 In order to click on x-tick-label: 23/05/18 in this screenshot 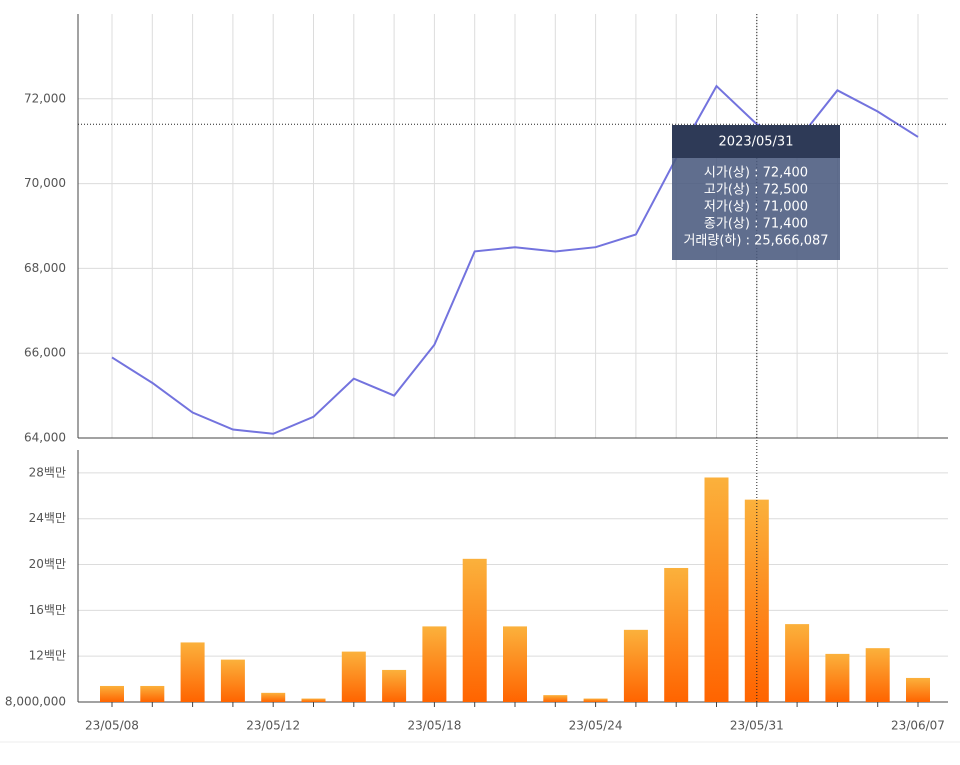, I will do `click(434, 726)`.